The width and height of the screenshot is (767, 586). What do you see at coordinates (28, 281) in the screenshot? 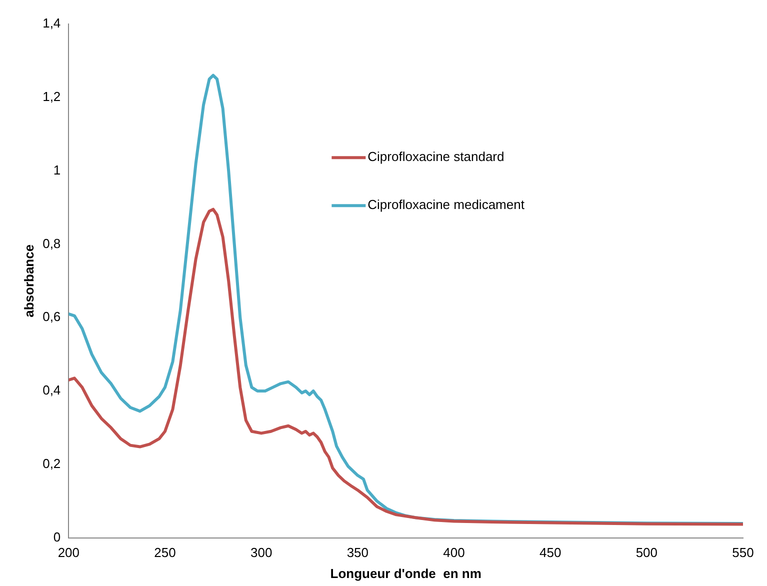
I see `y-axis-title: absorbance` at bounding box center [28, 281].